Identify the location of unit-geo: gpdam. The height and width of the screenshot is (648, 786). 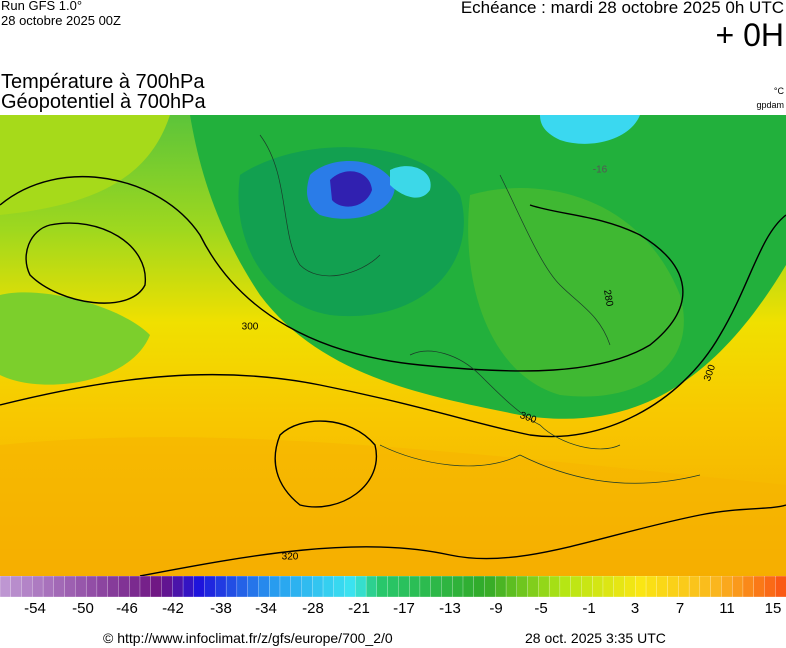
(770, 105).